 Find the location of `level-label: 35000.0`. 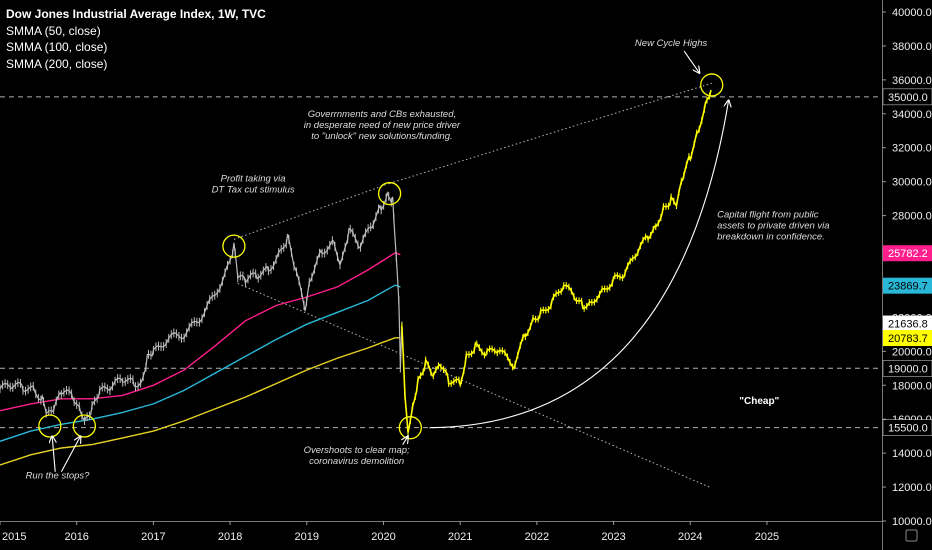

level-label: 35000.0 is located at coordinates (908, 98).